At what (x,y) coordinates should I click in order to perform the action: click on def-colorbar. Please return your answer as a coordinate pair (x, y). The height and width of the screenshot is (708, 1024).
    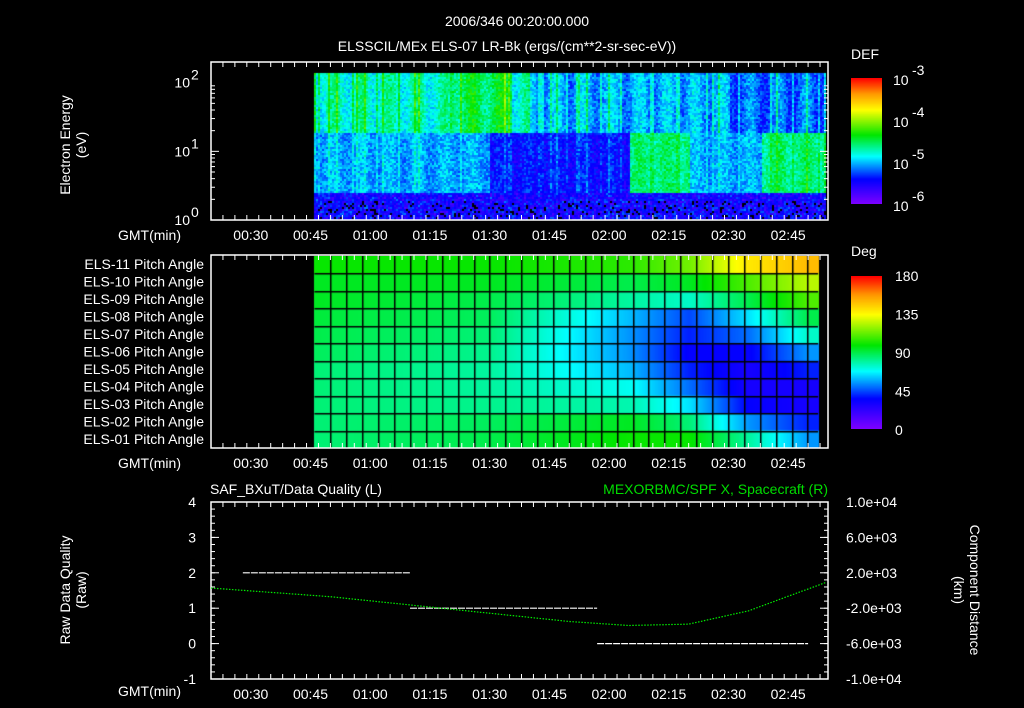
    Looking at the image, I should click on (866, 141).